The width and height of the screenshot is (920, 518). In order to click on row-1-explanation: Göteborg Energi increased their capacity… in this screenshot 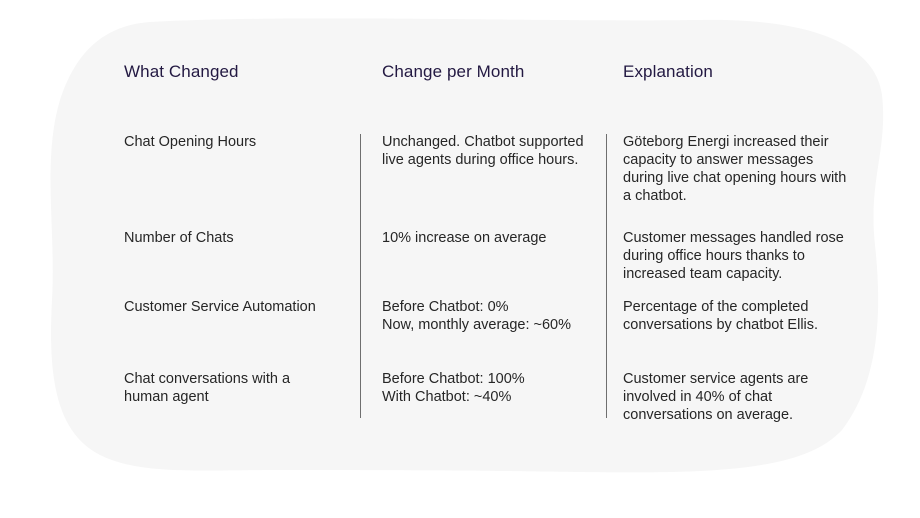, I will do `click(735, 169)`.